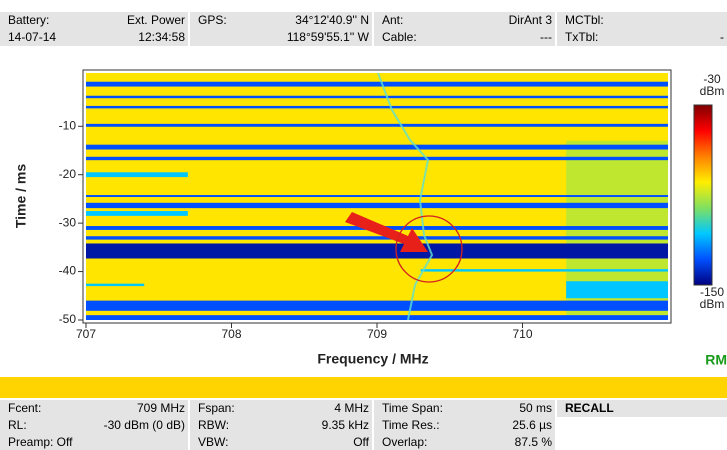  Describe the element at coordinates (213, 442) in the screenshot. I see `info-label: VBW:` at that location.